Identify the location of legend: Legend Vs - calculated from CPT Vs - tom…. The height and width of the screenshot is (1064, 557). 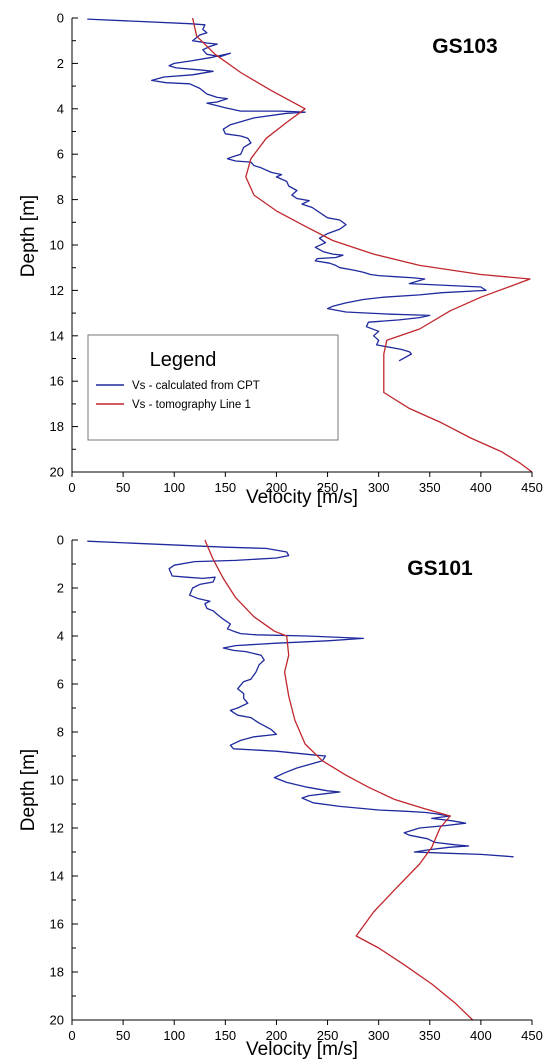
(213, 387).